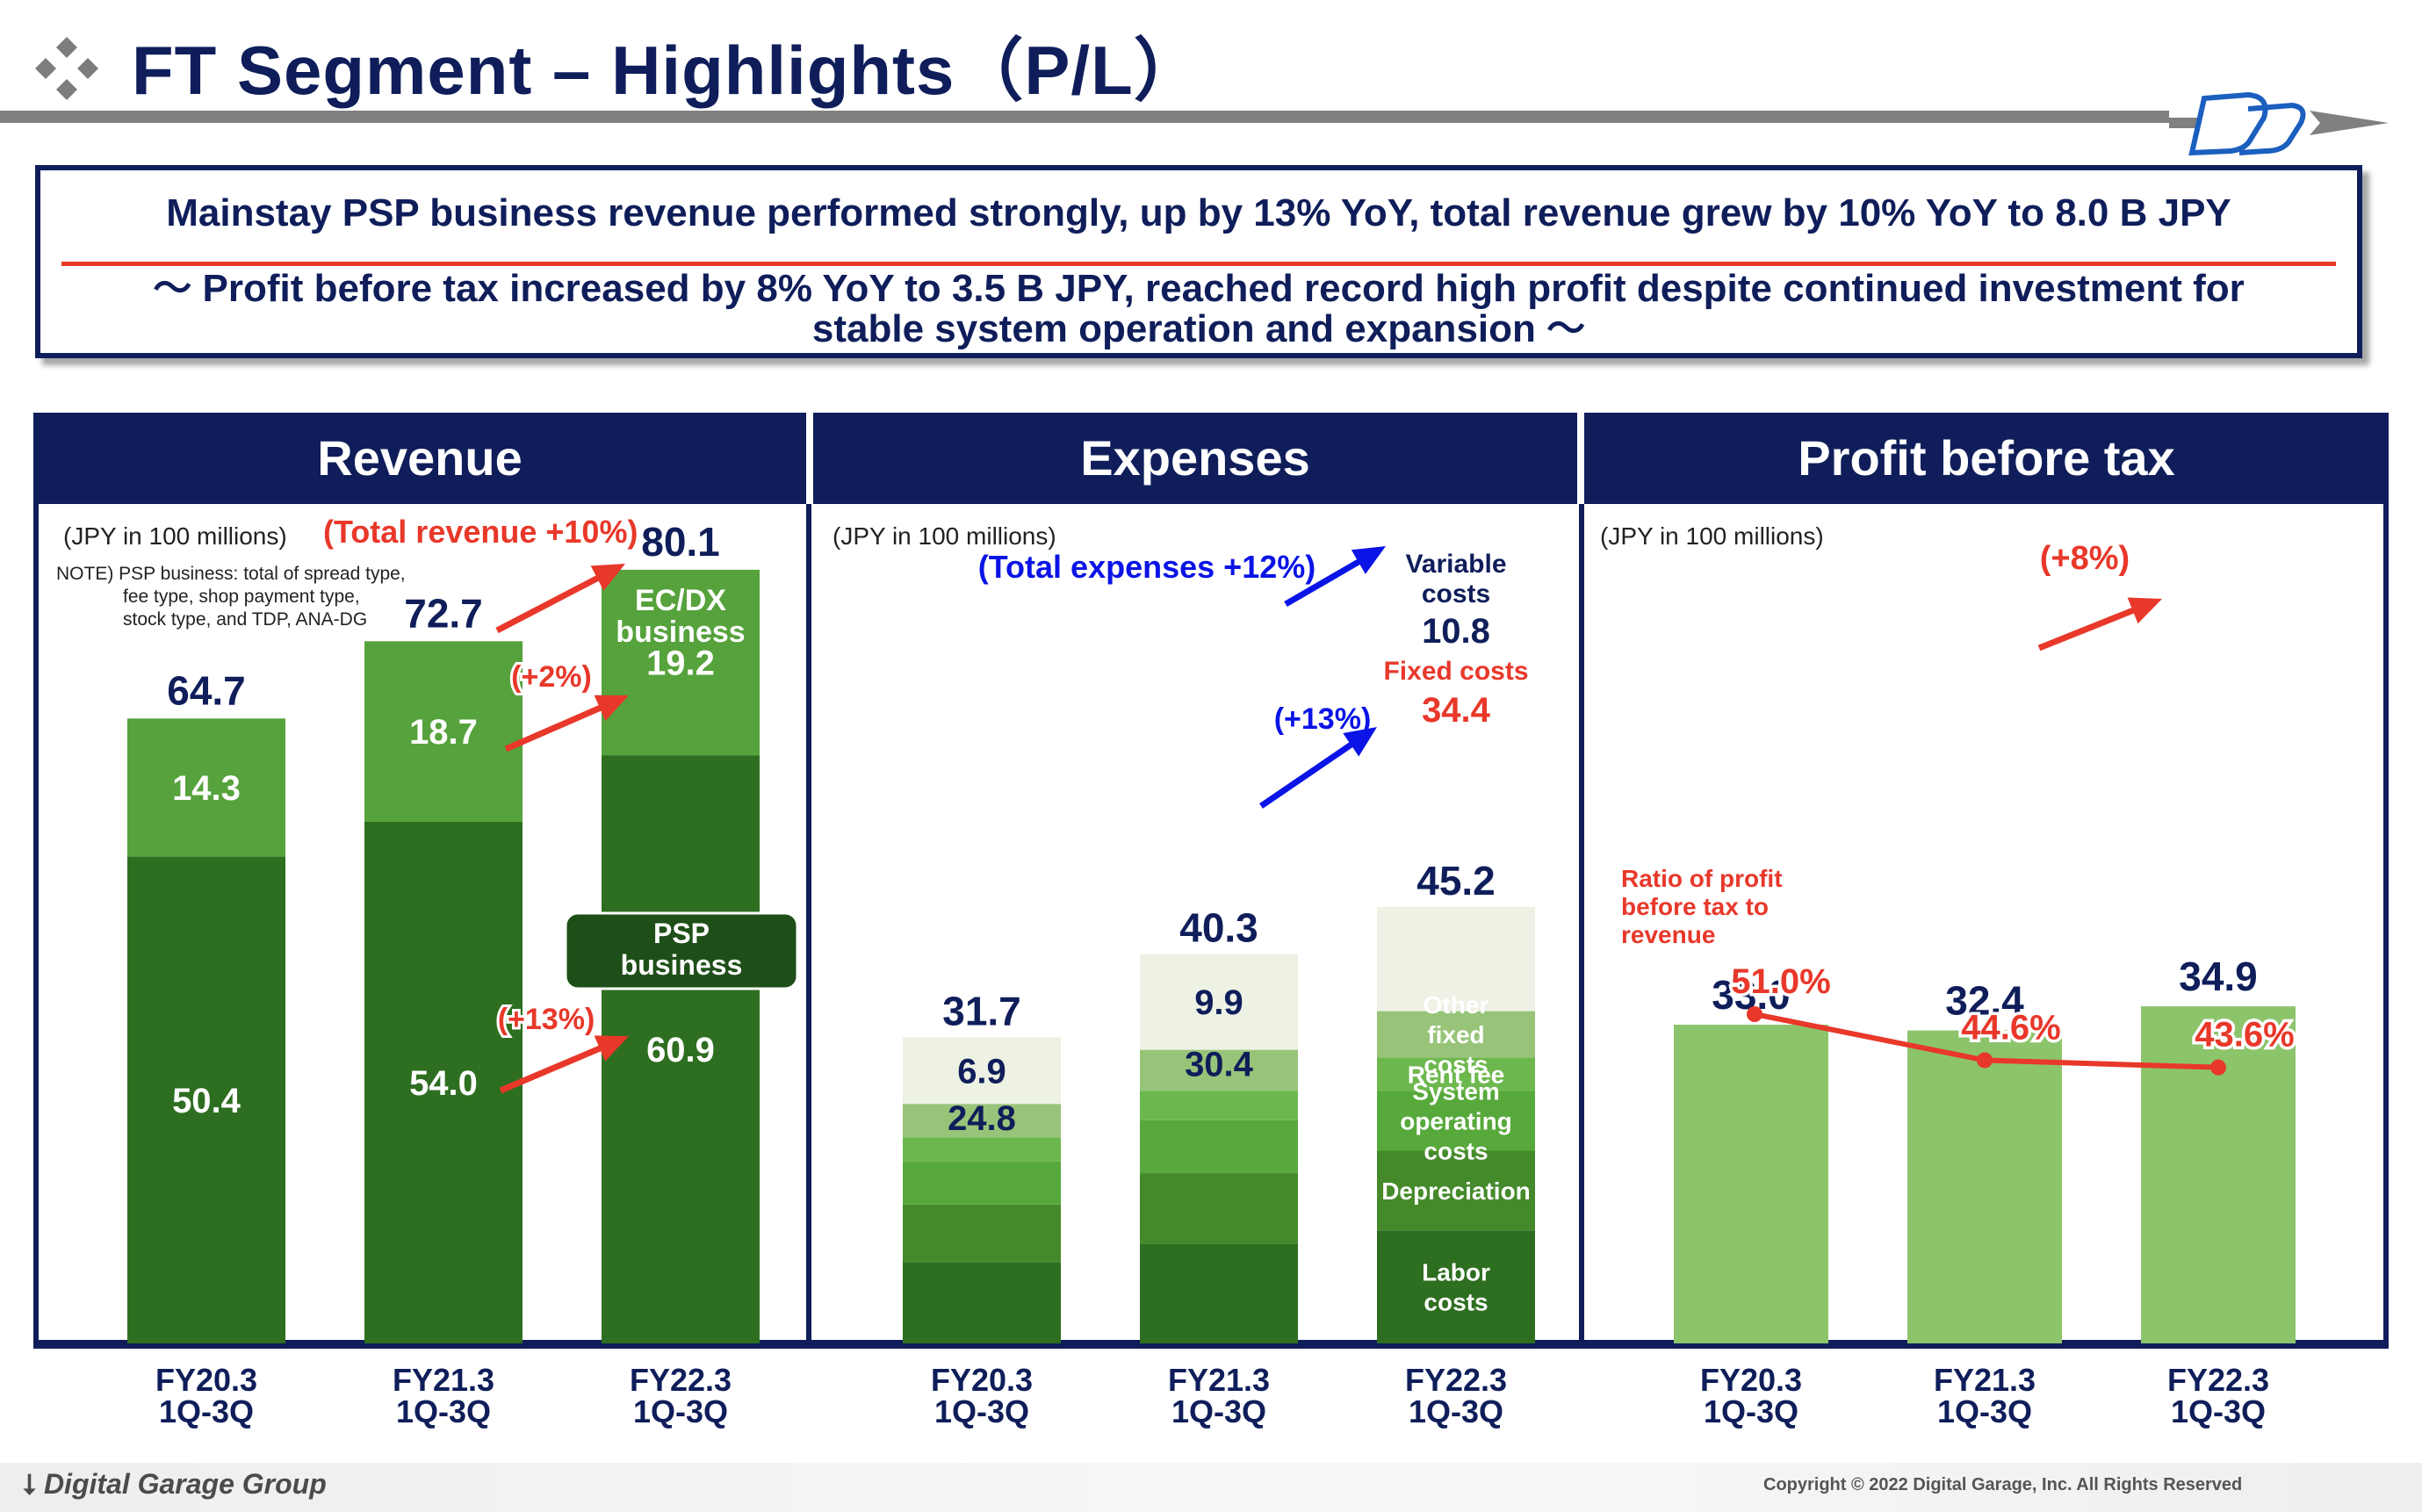 This screenshot has height=1512, width=2422. What do you see at coordinates (682, 965) in the screenshot?
I see `revenue-psp-legend: business` at bounding box center [682, 965].